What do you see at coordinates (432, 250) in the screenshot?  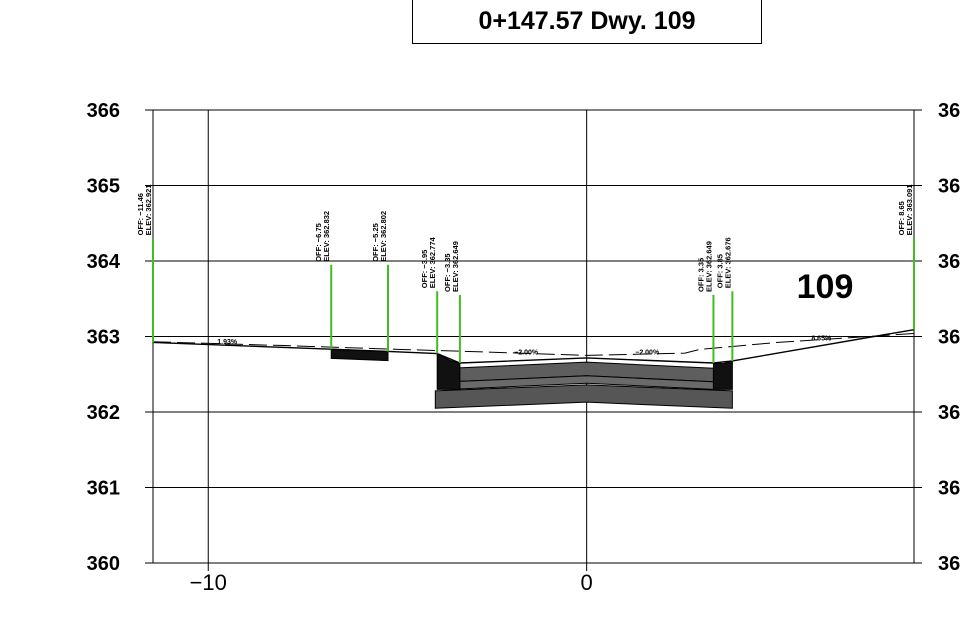 I see `elev-value: 362.774` at bounding box center [432, 250].